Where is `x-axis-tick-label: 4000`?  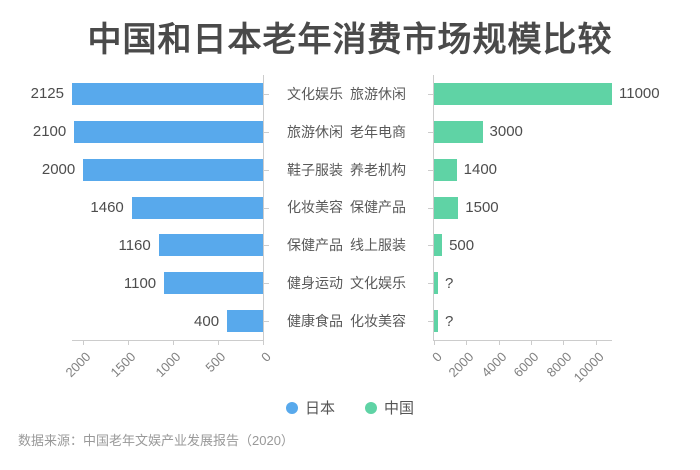 x-axis-tick-label: 4000 is located at coordinates (494, 365).